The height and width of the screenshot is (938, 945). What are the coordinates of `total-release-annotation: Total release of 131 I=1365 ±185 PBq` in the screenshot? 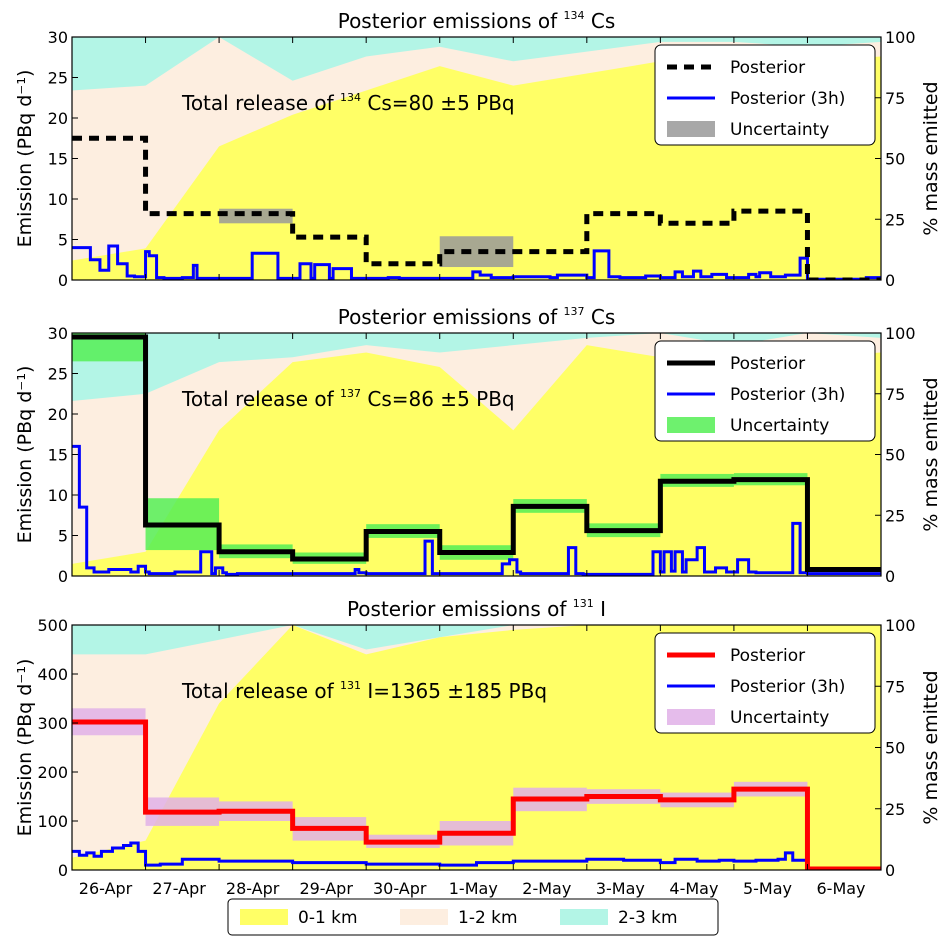 It's located at (364, 691).